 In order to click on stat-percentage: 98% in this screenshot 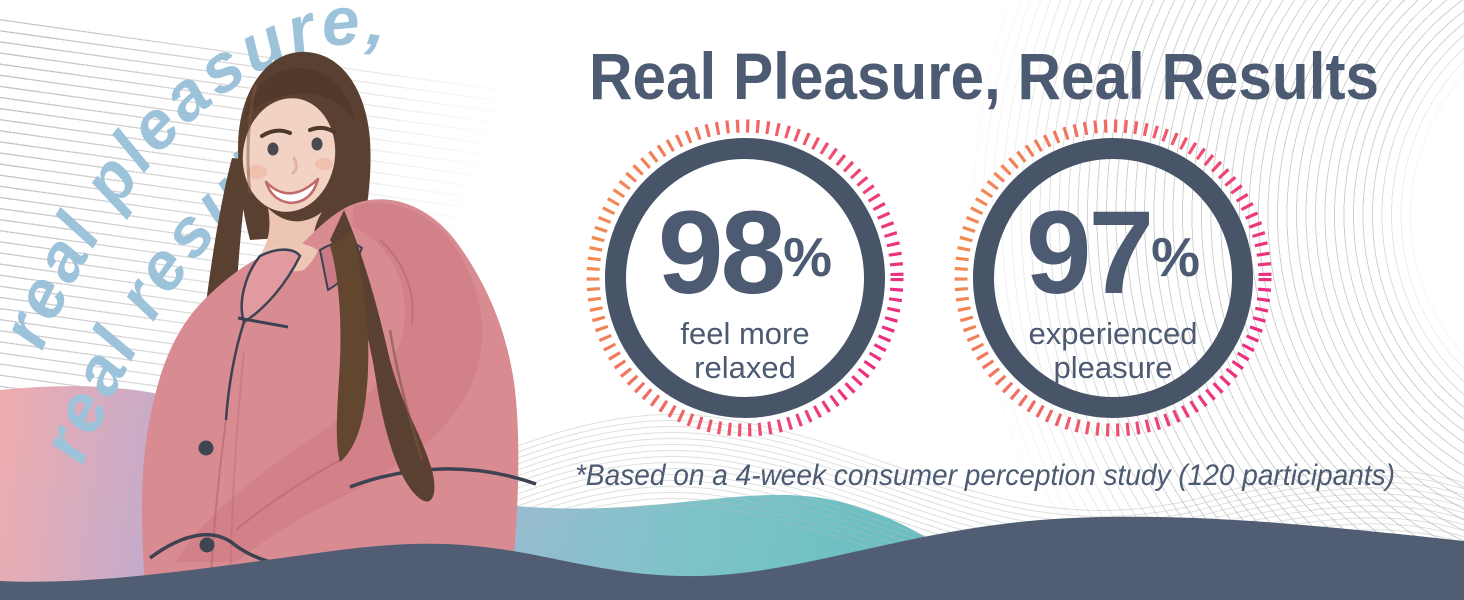, I will do `click(745, 253)`.